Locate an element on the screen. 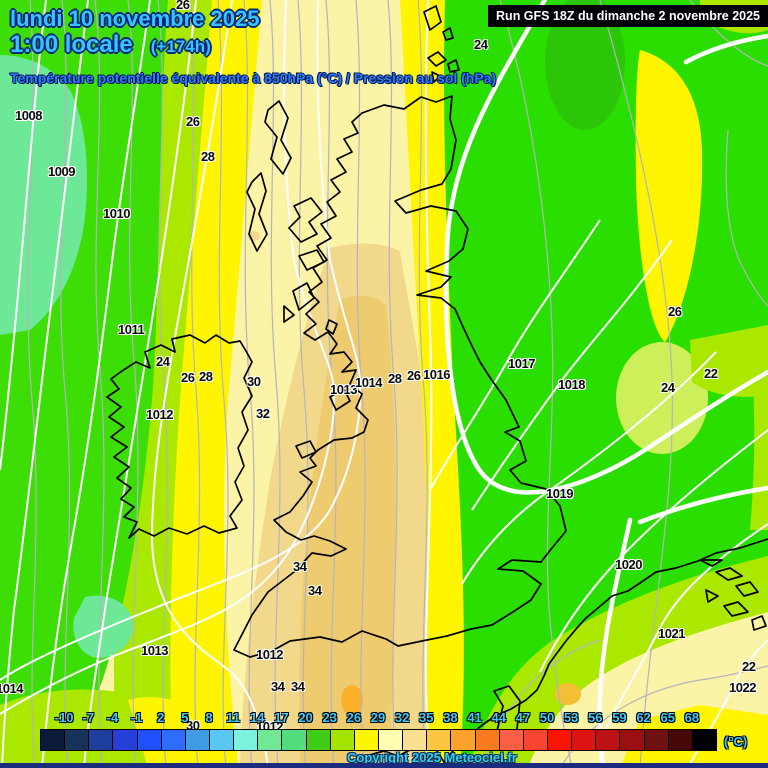 This screenshot has height=768, width=768. pressure-label: 1010 is located at coordinates (116, 213).